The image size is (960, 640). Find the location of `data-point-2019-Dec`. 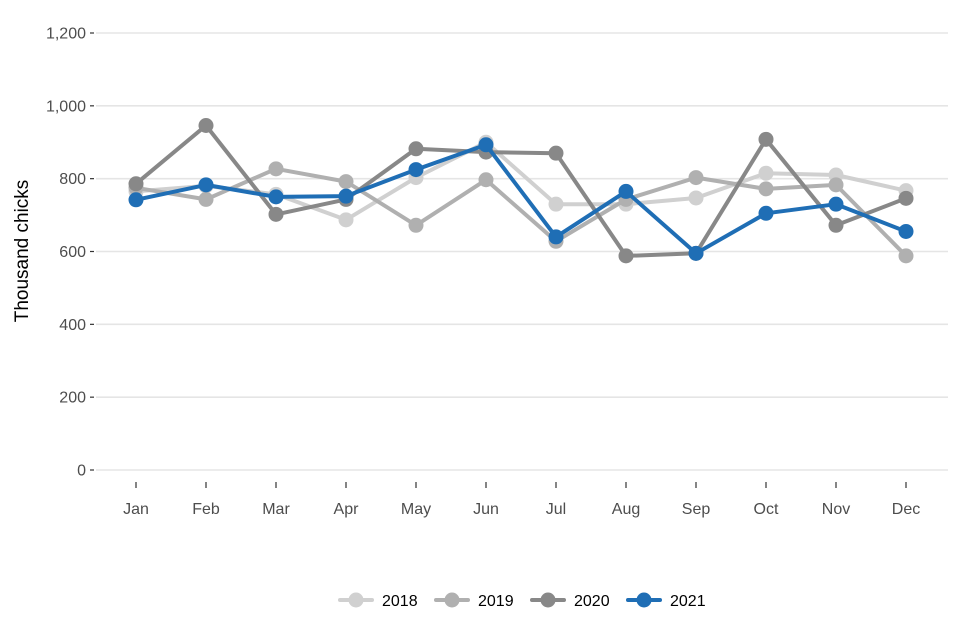

data-point-2019-Dec is located at coordinates (906, 256).